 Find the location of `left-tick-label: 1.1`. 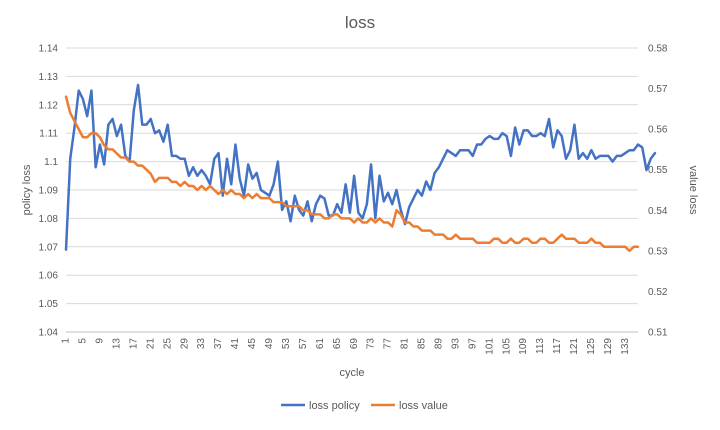

left-tick-label: 1.1 is located at coordinates (51, 162).